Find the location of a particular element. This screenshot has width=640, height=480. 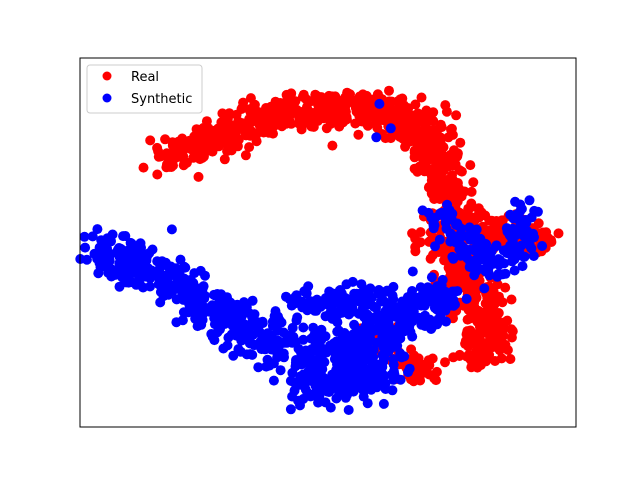

legend-box is located at coordinates (144, 89).